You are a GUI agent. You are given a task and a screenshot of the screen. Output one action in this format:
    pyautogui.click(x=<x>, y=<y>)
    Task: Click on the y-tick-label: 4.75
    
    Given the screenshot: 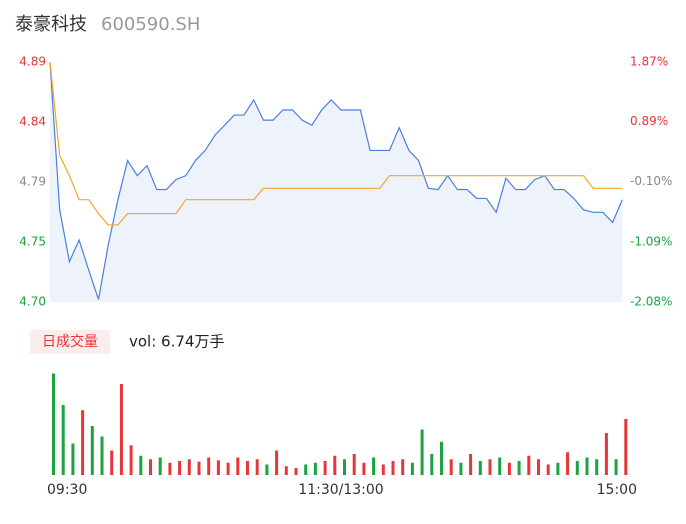 What is the action you would take?
    pyautogui.click(x=32, y=242)
    